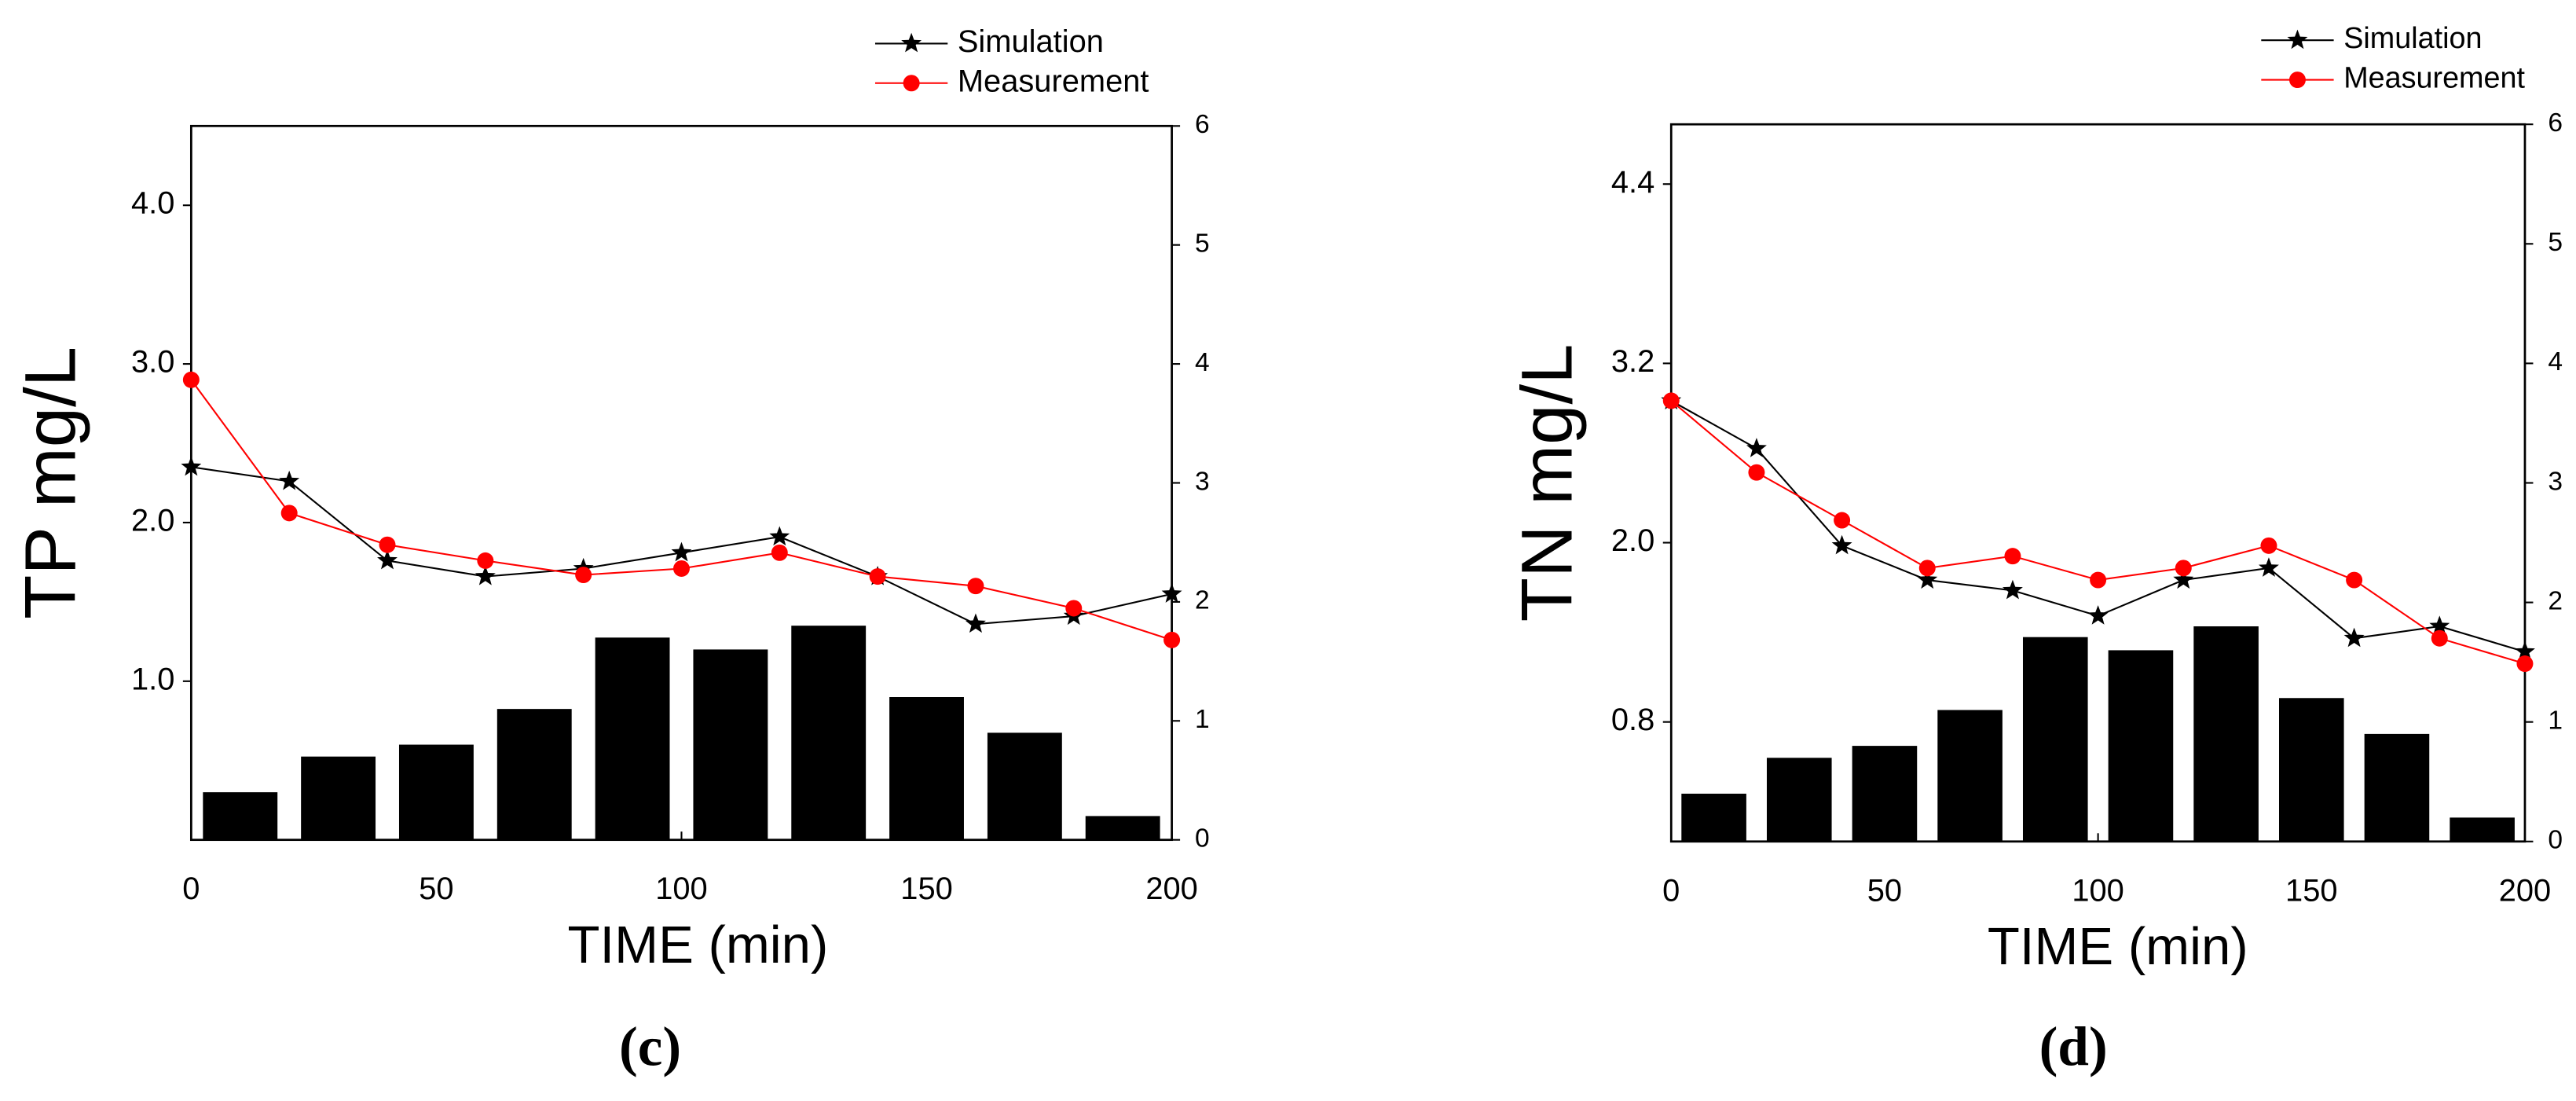 This screenshot has height=1101, width=2576. Describe the element at coordinates (152, 204) in the screenshot. I see `y-tick-label: 4.0` at that location.